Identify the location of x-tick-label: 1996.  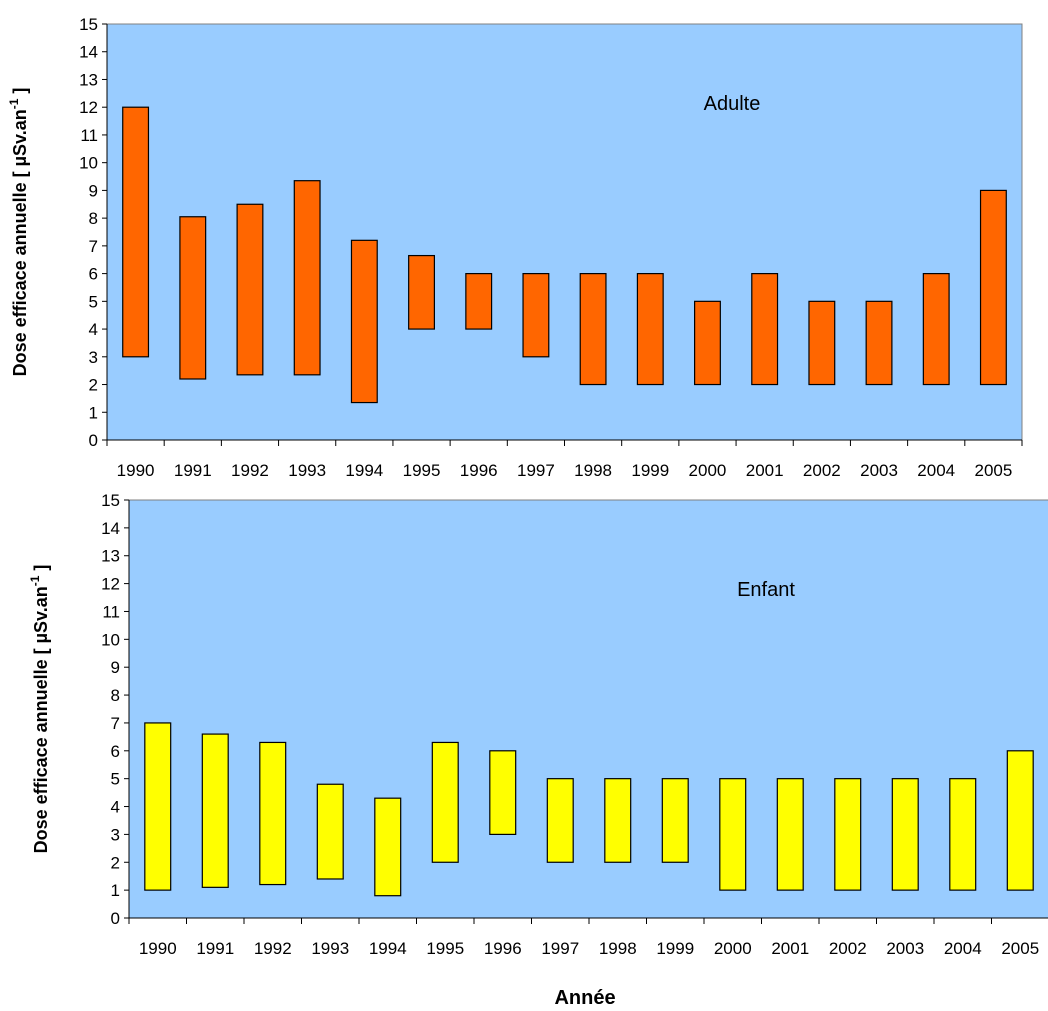
(479, 470).